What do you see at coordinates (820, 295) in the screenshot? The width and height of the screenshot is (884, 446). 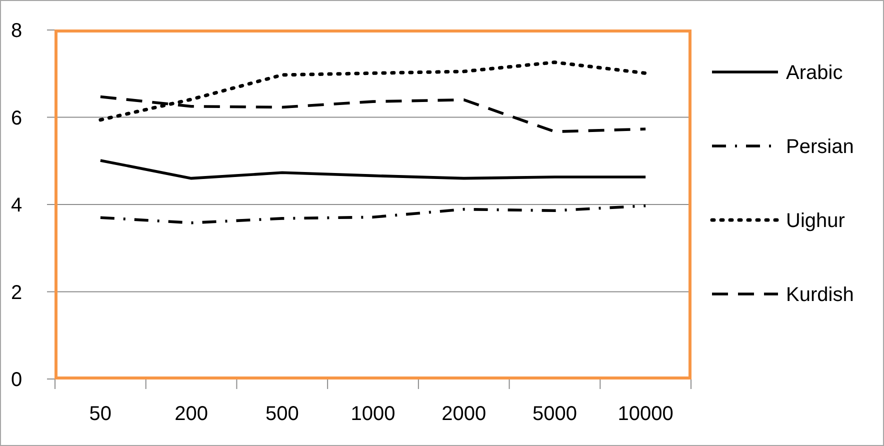 I see `legend-label: Kurdish` at bounding box center [820, 295].